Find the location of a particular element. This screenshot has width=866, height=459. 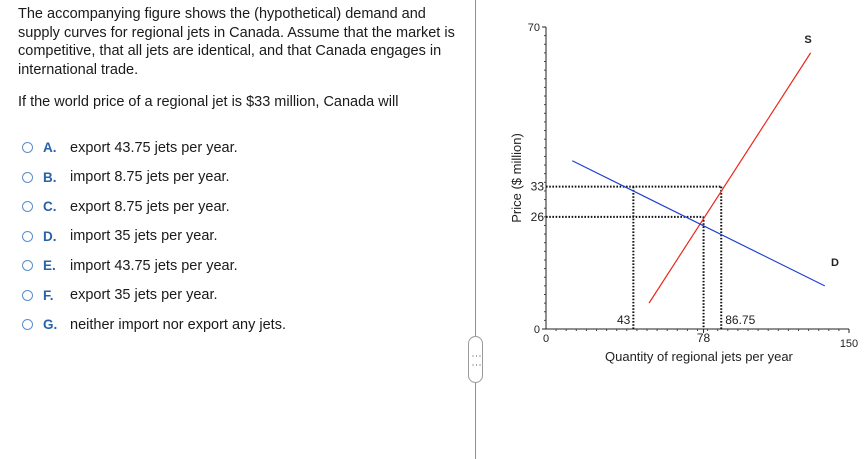

x-tick-label: 150 is located at coordinates (849, 344).